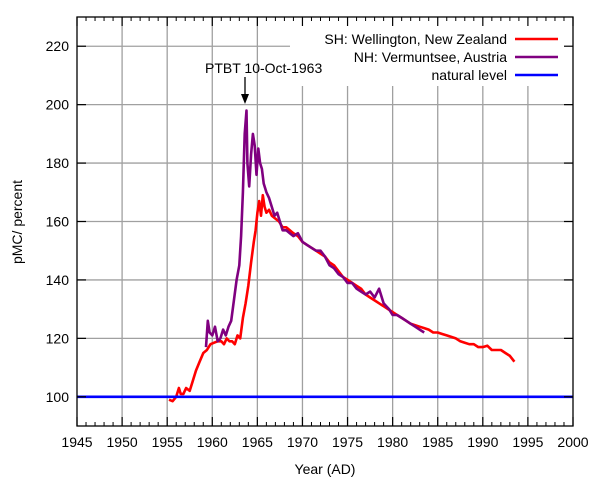 This screenshot has width=600, height=485. I want to click on arrow-head-icon, so click(245, 99).